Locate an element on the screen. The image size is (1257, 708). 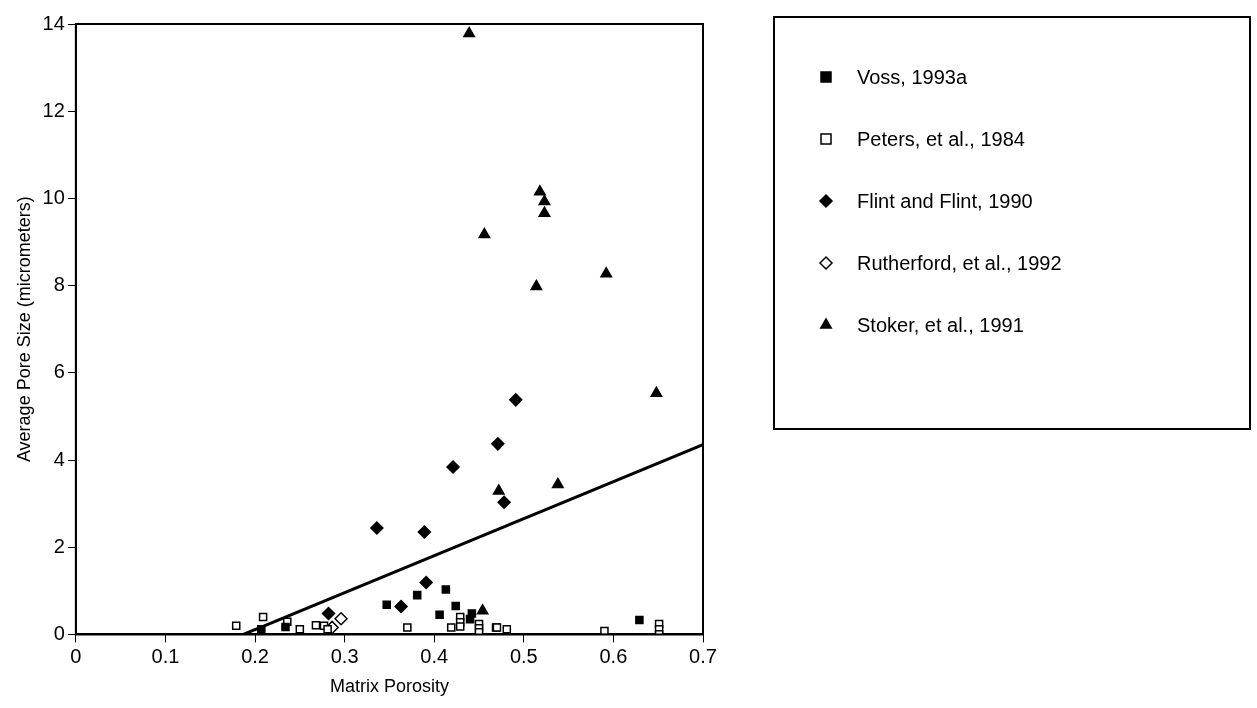
y-tick-label: 8 is located at coordinates (59, 284).